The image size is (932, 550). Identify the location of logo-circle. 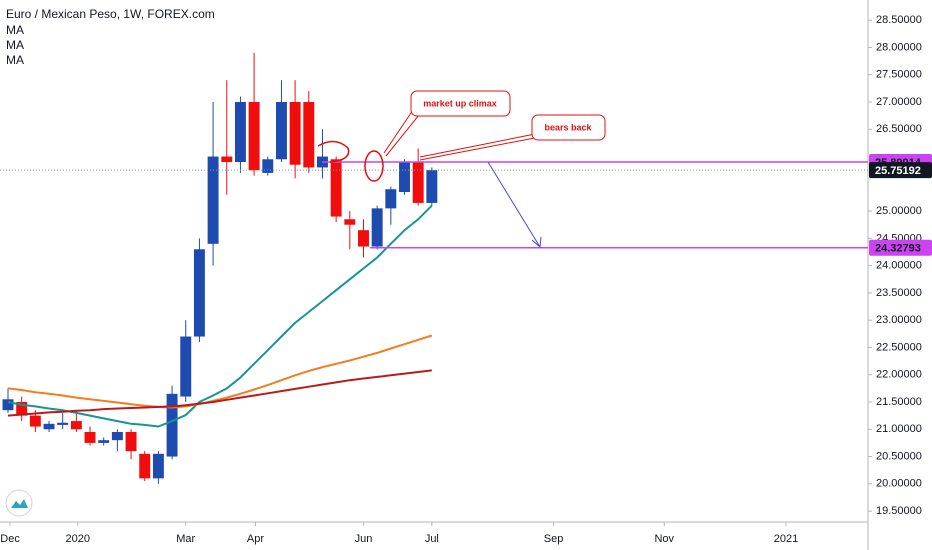
(19, 503).